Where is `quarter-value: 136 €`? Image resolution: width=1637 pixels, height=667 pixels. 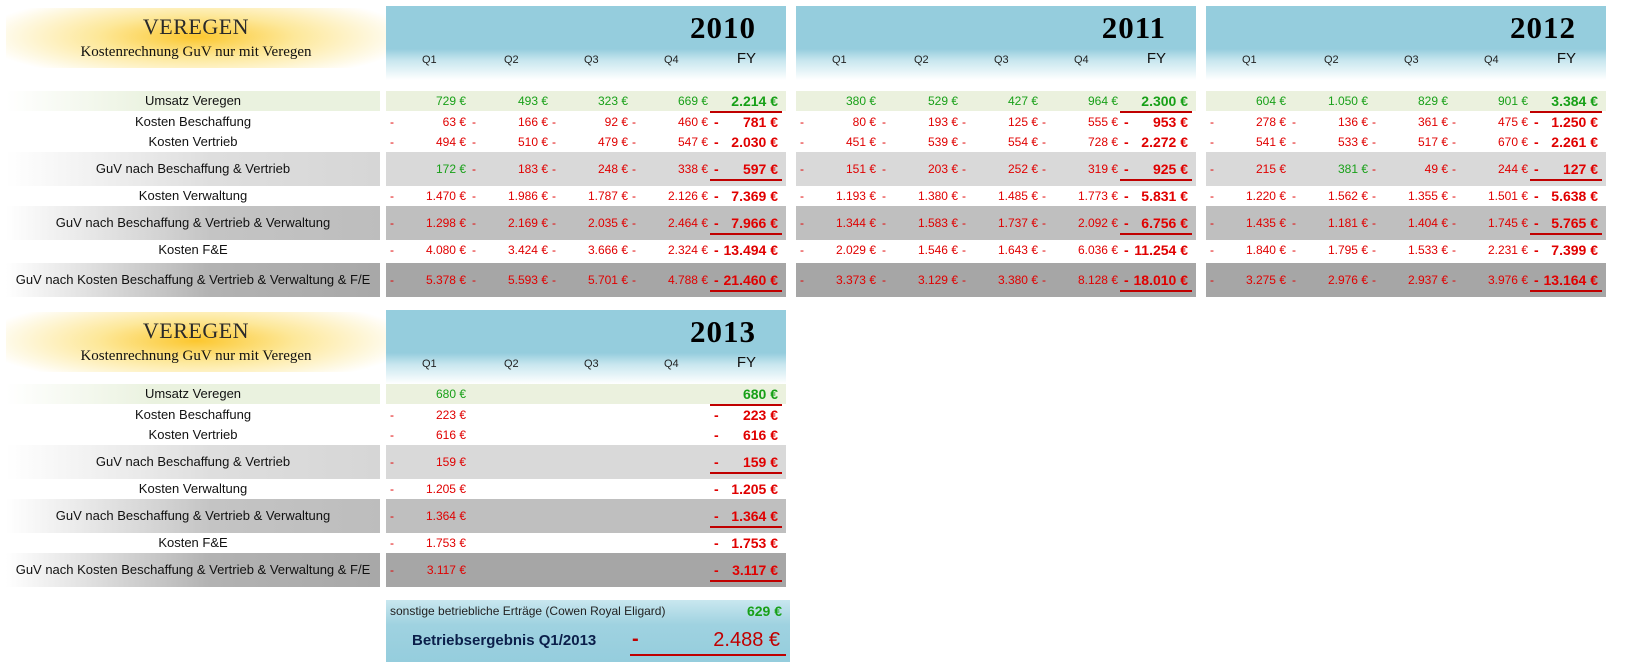 quarter-value: 136 € is located at coordinates (1352, 122).